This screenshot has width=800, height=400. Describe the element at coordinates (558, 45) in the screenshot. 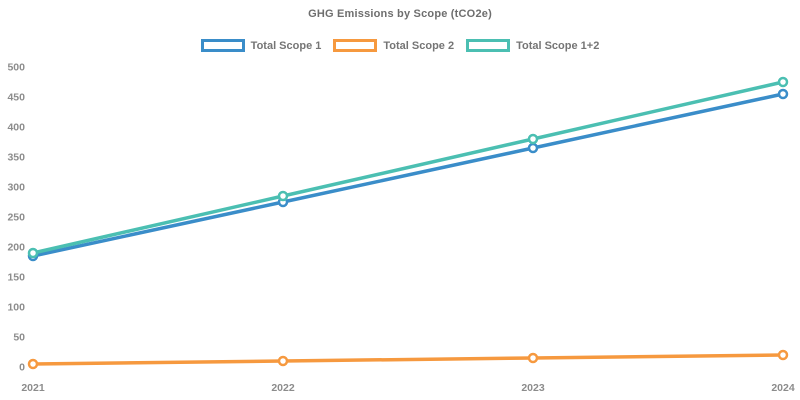

I see `legend-label: Total Scope 1+2` at that location.